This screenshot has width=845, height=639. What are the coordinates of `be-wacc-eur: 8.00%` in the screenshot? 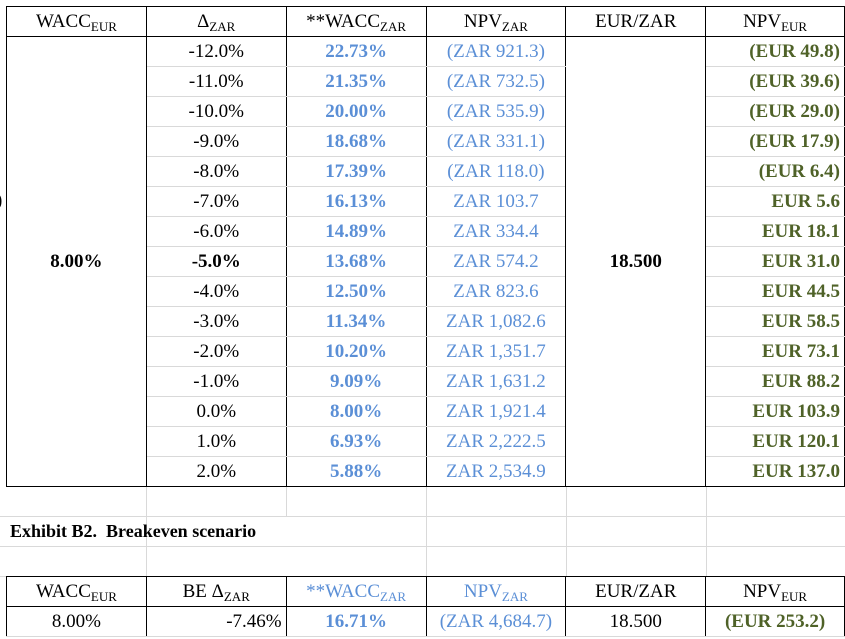 It's located at (76, 621).